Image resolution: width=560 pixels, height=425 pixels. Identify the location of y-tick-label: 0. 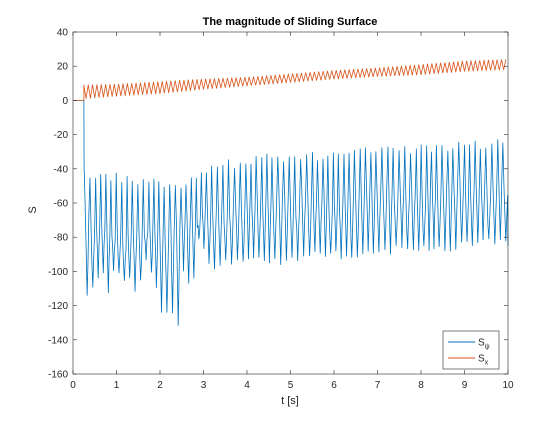
(65, 101).